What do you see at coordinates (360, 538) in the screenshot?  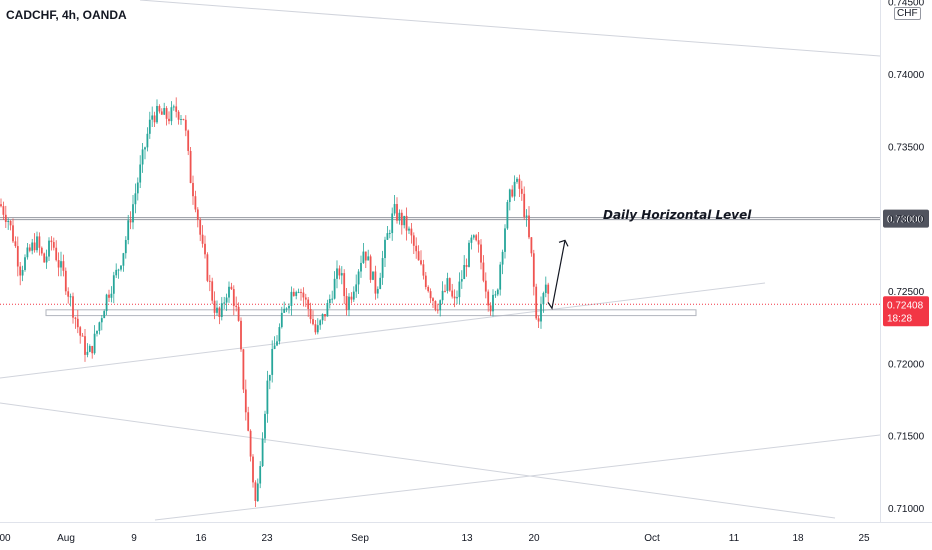 I see `x-tick-label: Sep` at bounding box center [360, 538].